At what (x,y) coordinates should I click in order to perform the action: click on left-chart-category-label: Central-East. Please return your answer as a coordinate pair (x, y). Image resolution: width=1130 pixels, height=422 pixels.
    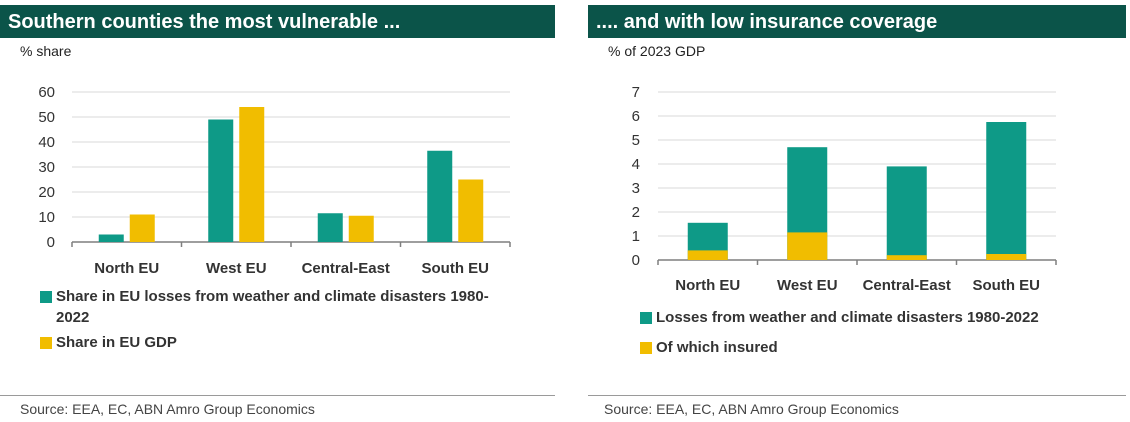
    Looking at the image, I should click on (346, 268).